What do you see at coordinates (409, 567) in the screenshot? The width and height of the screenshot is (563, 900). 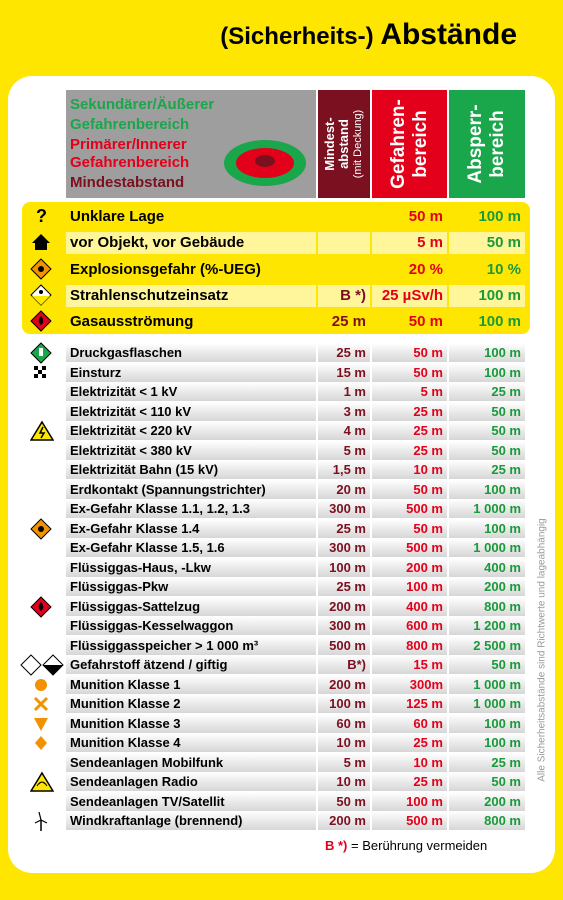 I see `danger-zone-cell: 200 m` at bounding box center [409, 567].